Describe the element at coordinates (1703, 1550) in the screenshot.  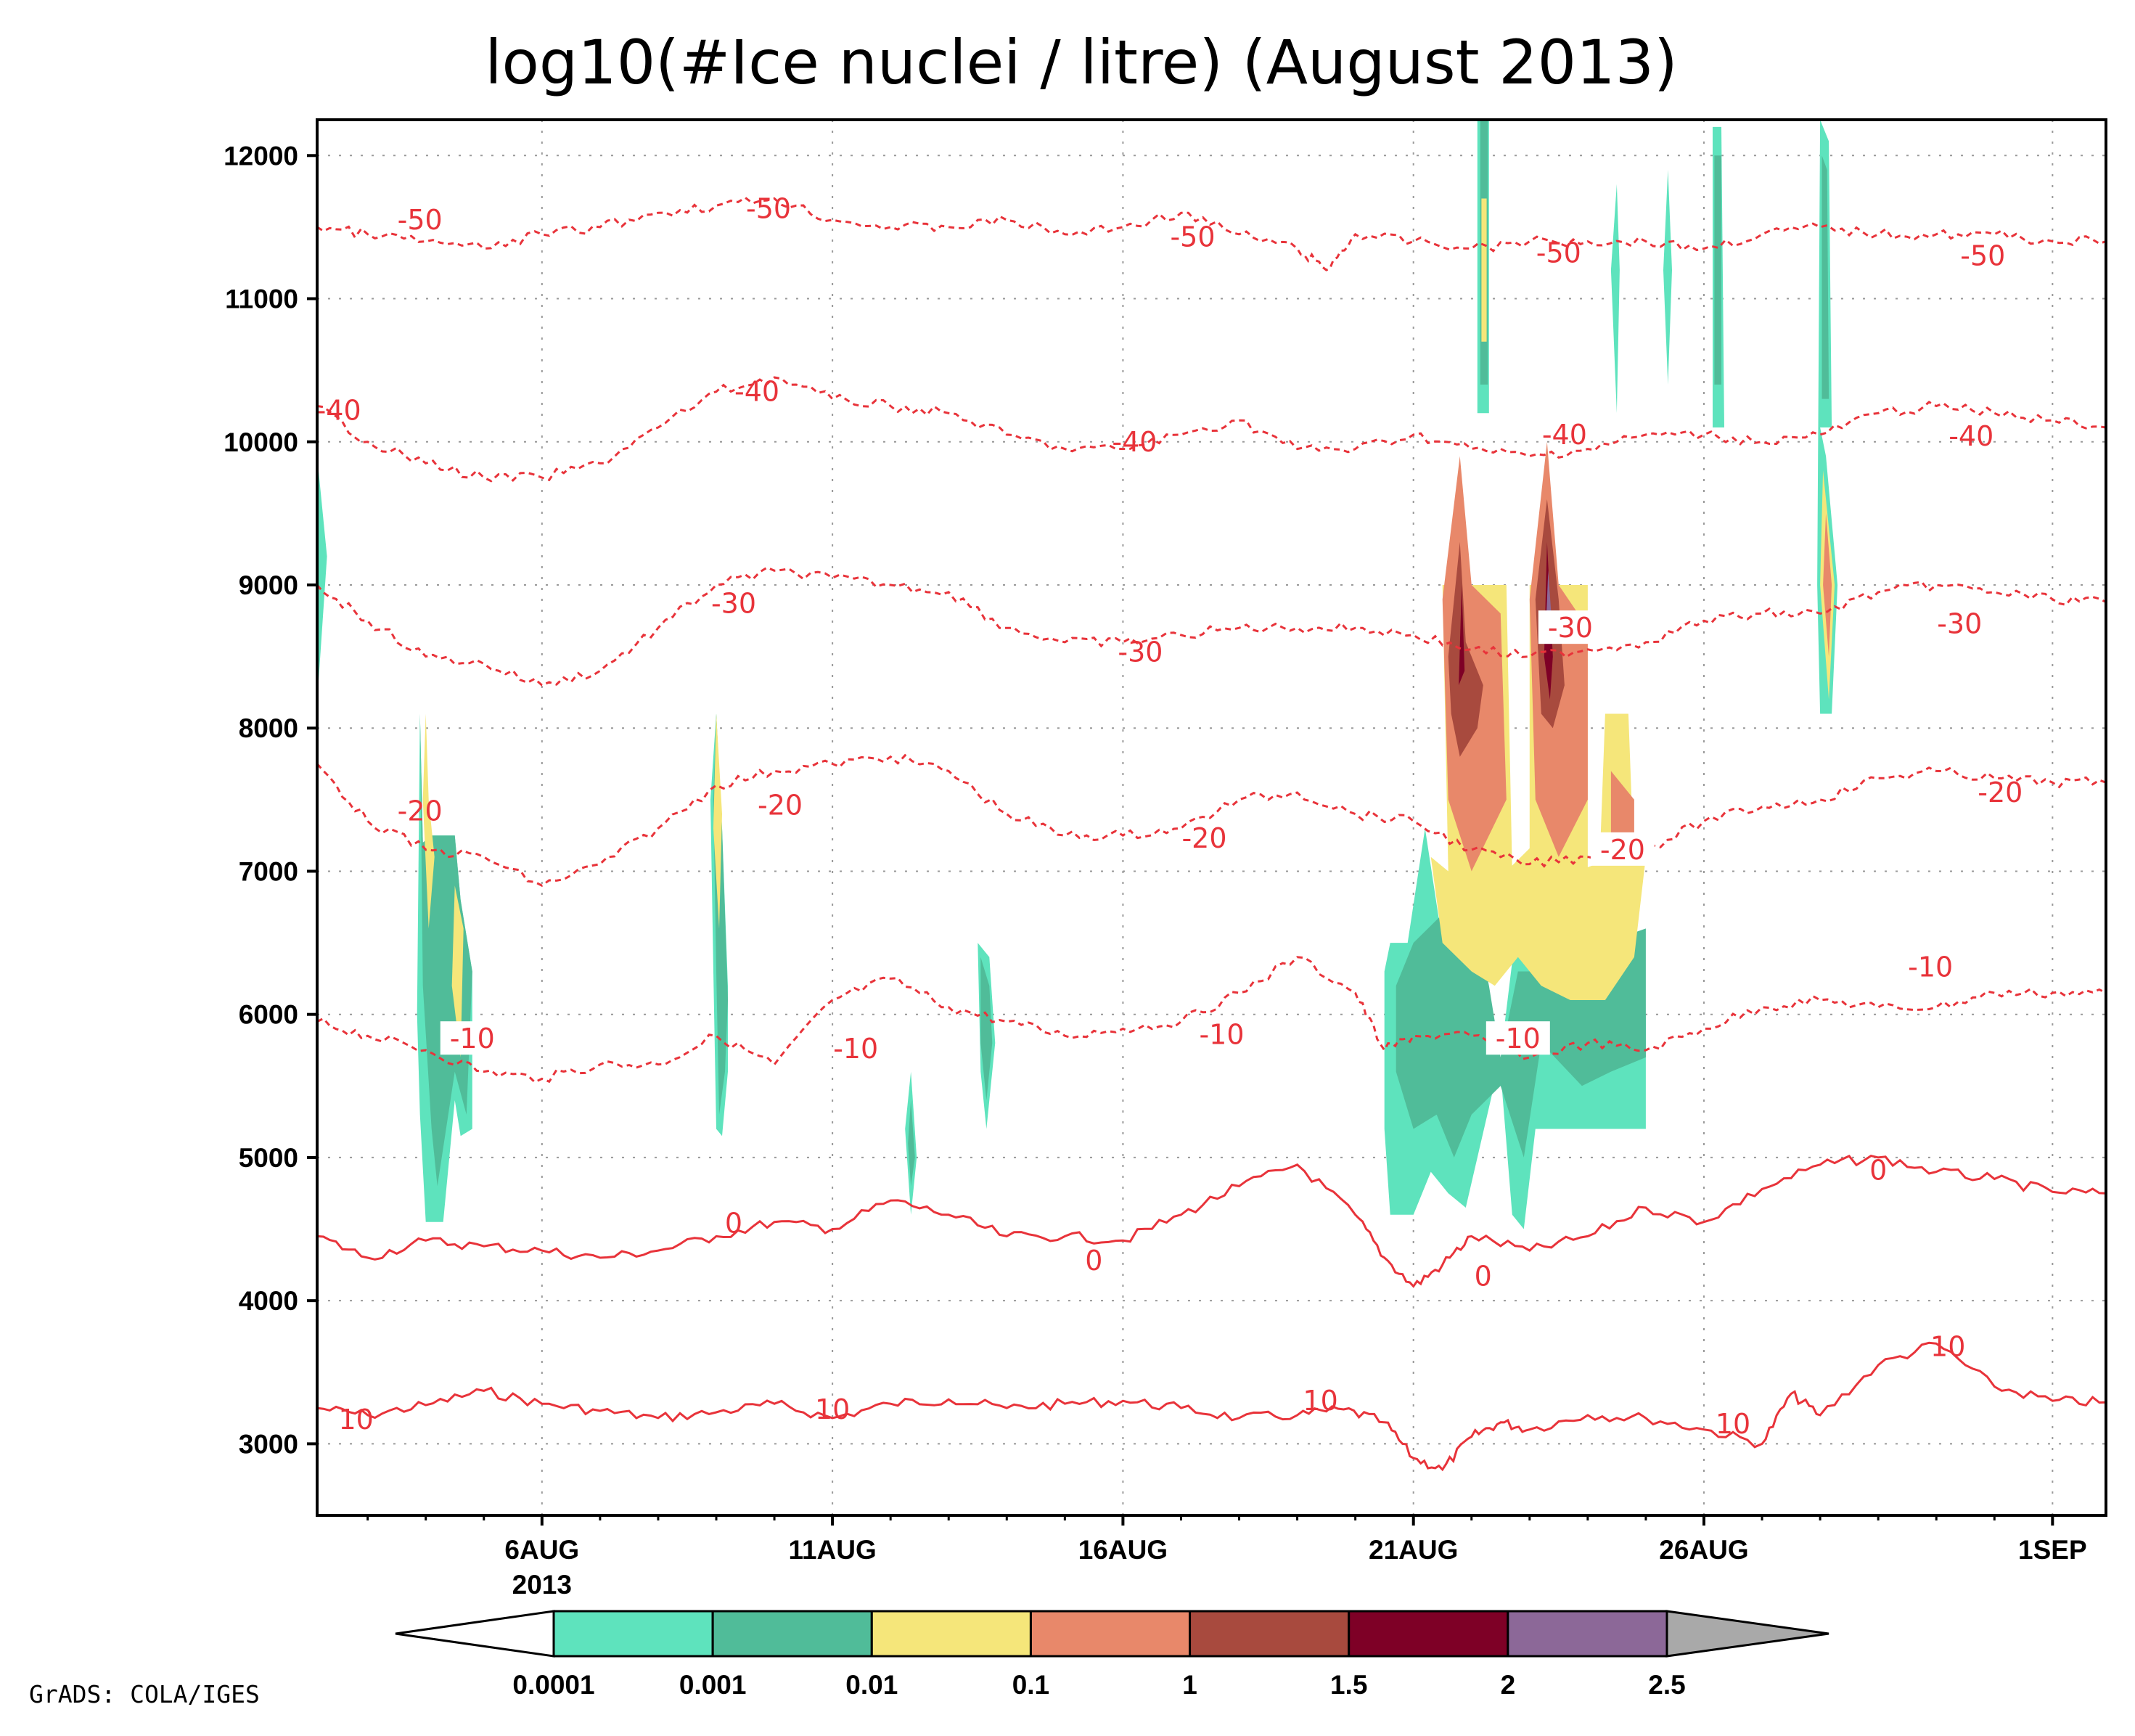
I see `x-tick-label: 26AUG` at that location.